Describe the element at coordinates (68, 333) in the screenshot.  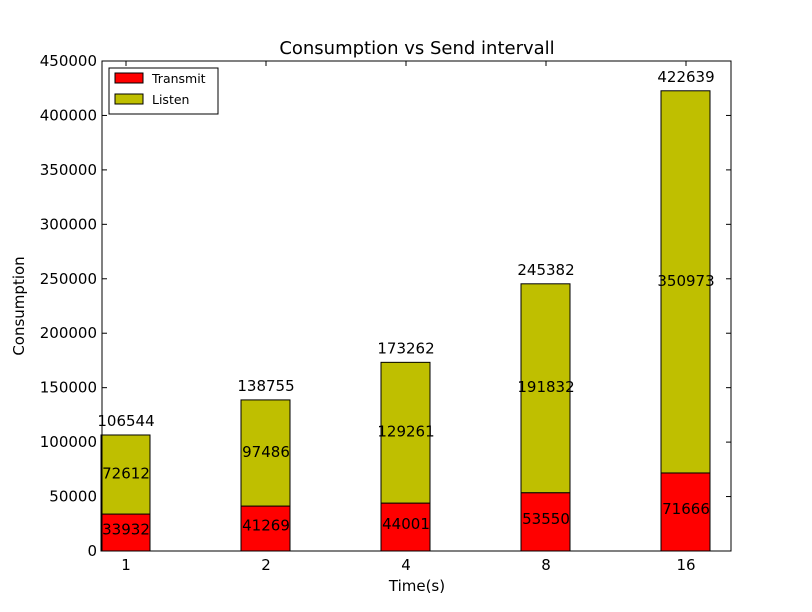
I see `y-tick-label: 200000` at that location.